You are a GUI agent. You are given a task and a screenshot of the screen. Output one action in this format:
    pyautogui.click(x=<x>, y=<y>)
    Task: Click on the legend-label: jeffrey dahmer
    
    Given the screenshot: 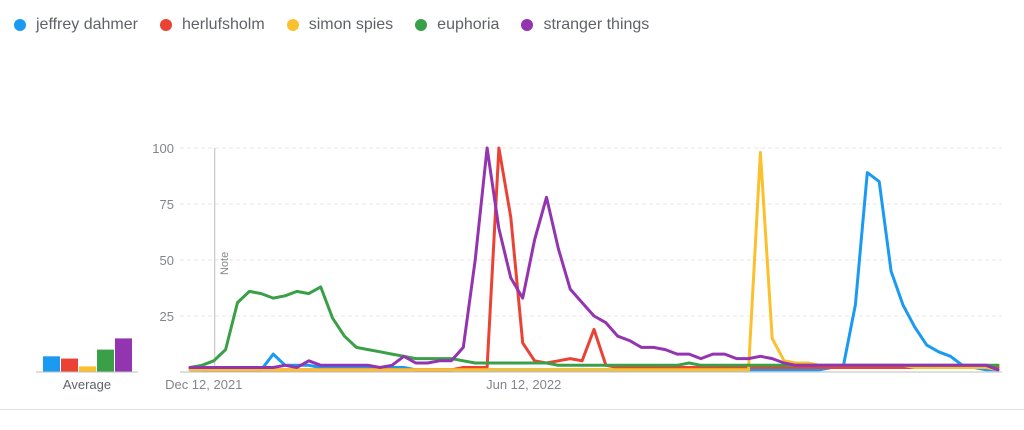 What is the action you would take?
    pyautogui.click(x=87, y=24)
    